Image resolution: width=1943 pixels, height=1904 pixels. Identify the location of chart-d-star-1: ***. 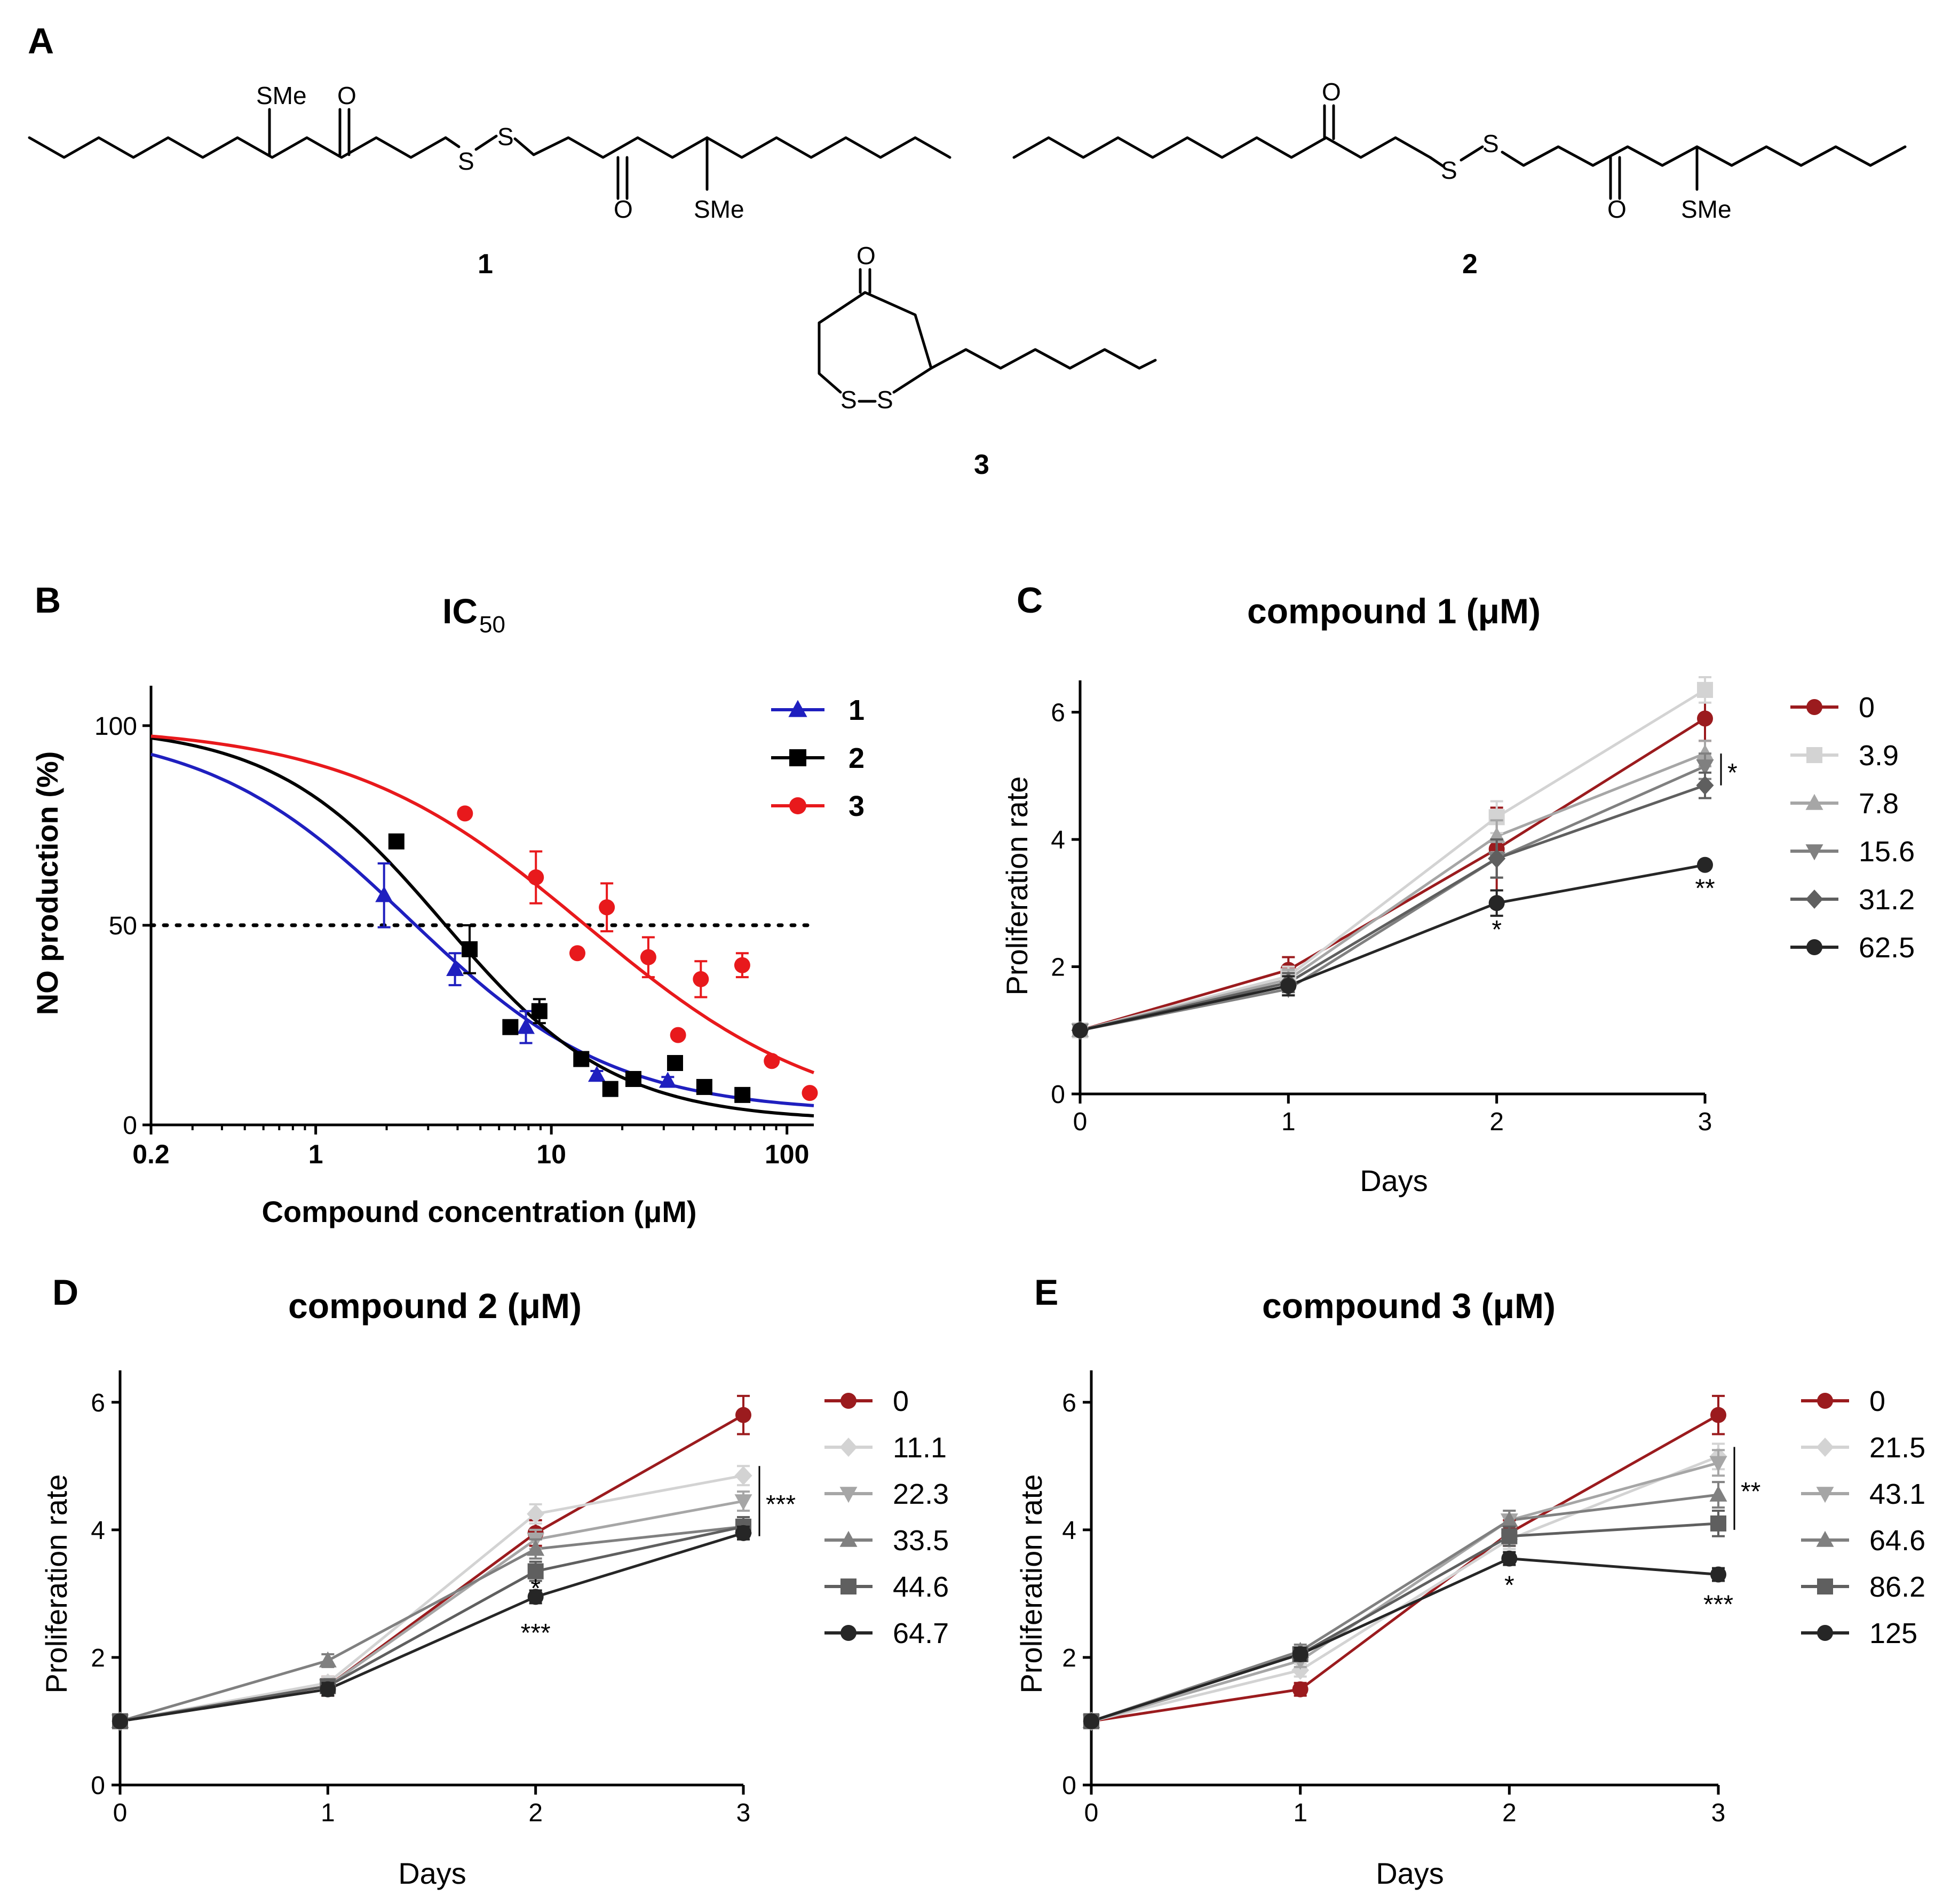
(536, 1633).